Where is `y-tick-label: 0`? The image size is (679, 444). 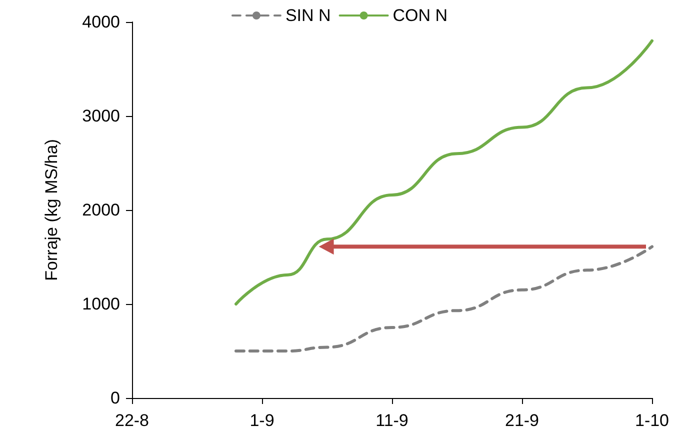
y-tick-label: 0 is located at coordinates (115, 398).